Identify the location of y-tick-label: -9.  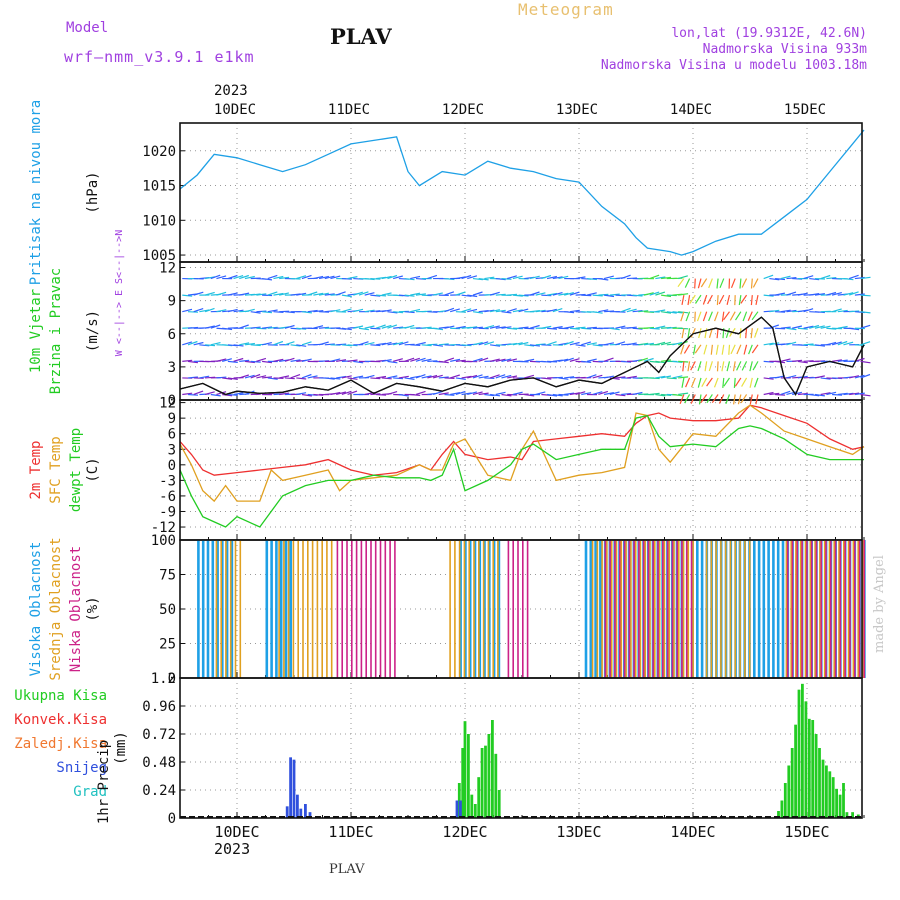
(167, 512).